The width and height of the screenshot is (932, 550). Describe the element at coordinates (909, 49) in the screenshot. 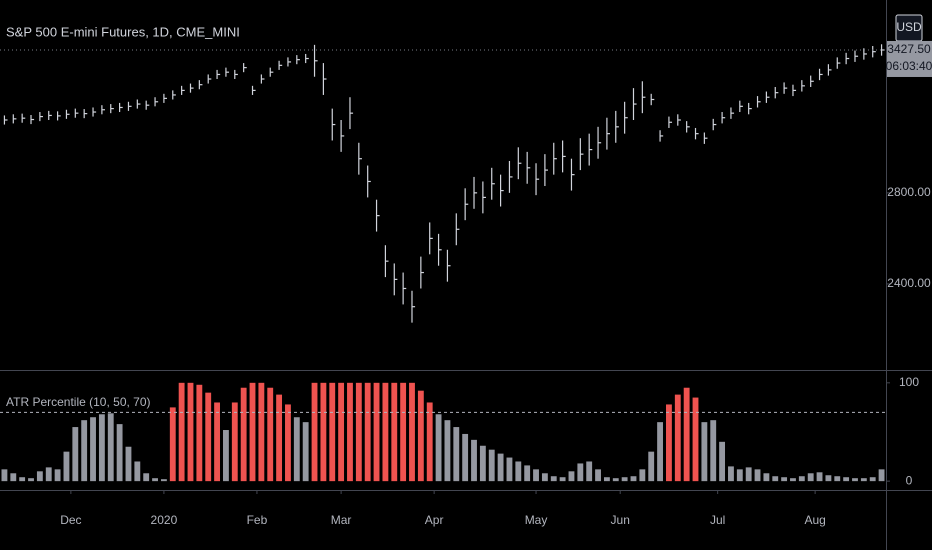

I see `last-price-label: 3427.50` at that location.